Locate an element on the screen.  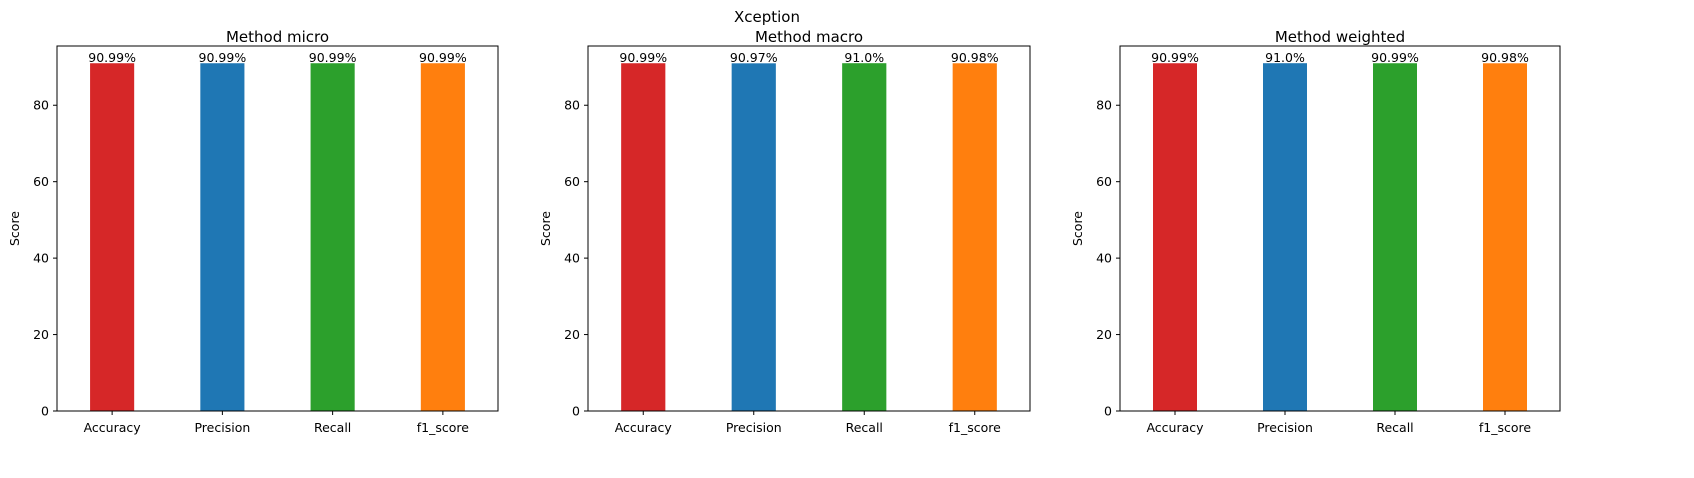
subplot-title: Method weighted is located at coordinates (1340, 37).